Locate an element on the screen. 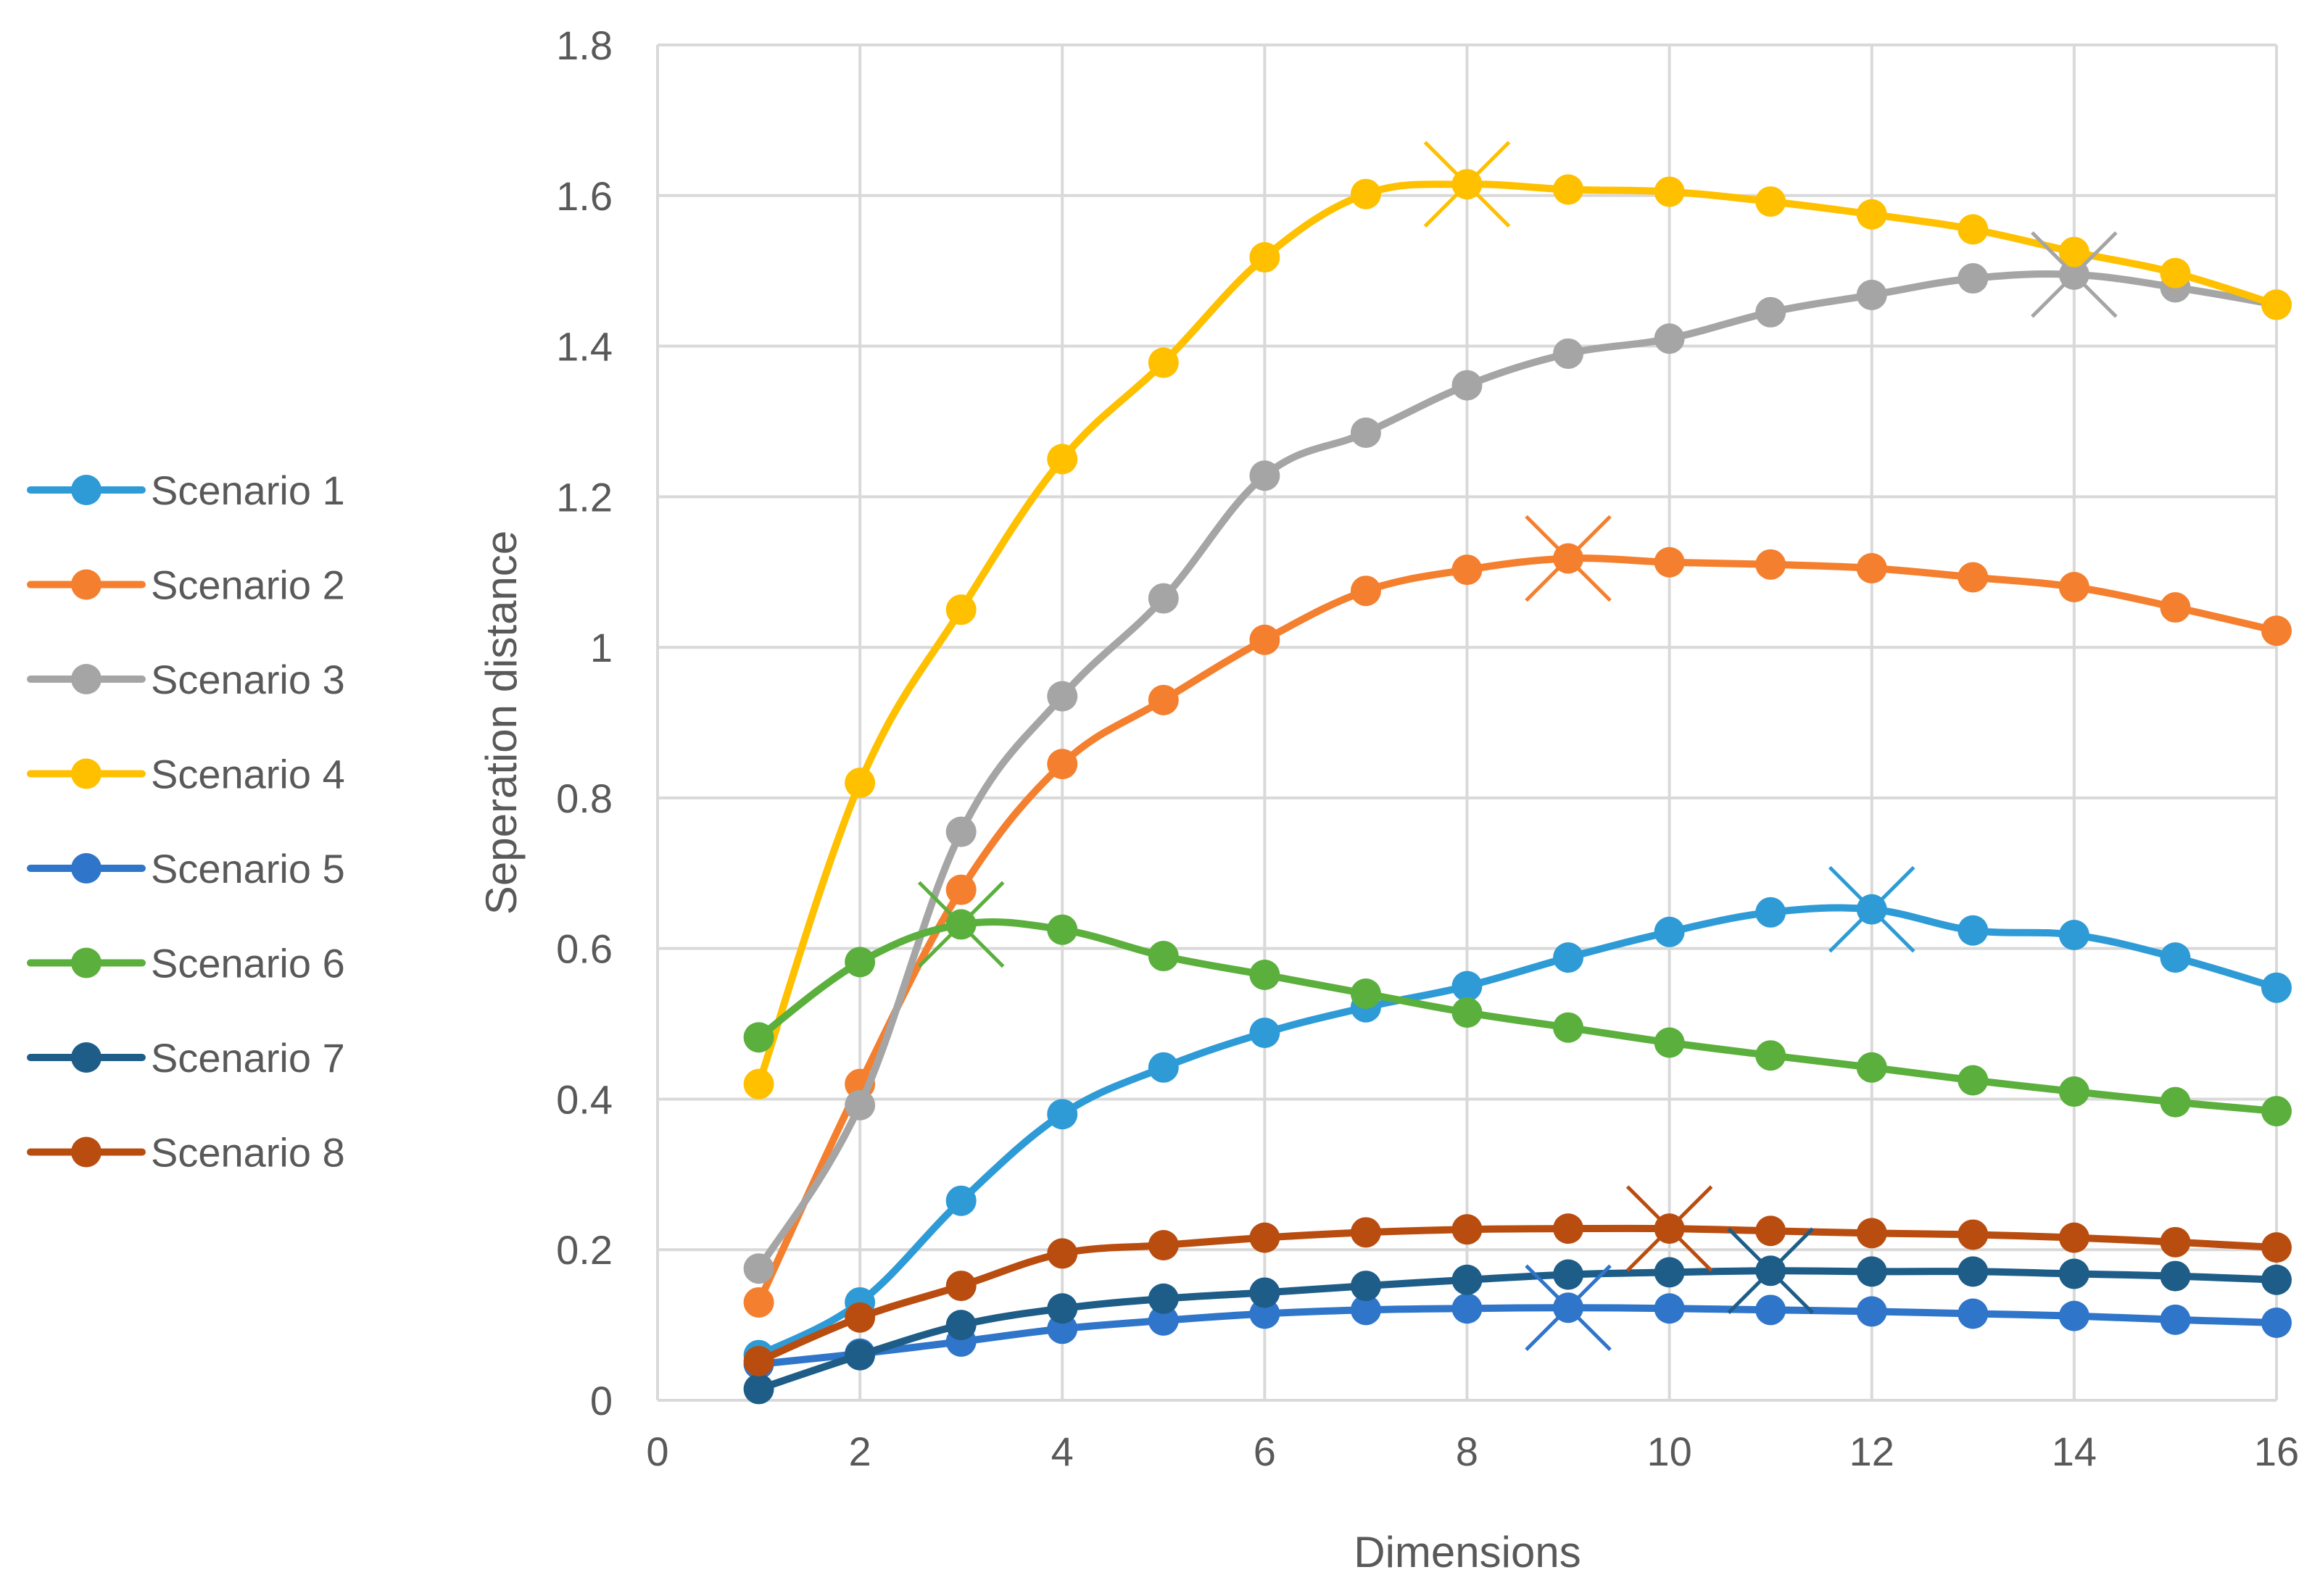  y-tick-label: 0 is located at coordinates (601, 1400).